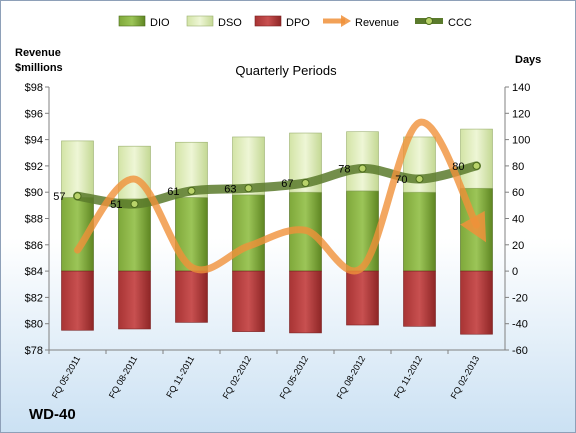 The image size is (576, 433). I want to click on legend-revenue-swatch, so click(337, 21).